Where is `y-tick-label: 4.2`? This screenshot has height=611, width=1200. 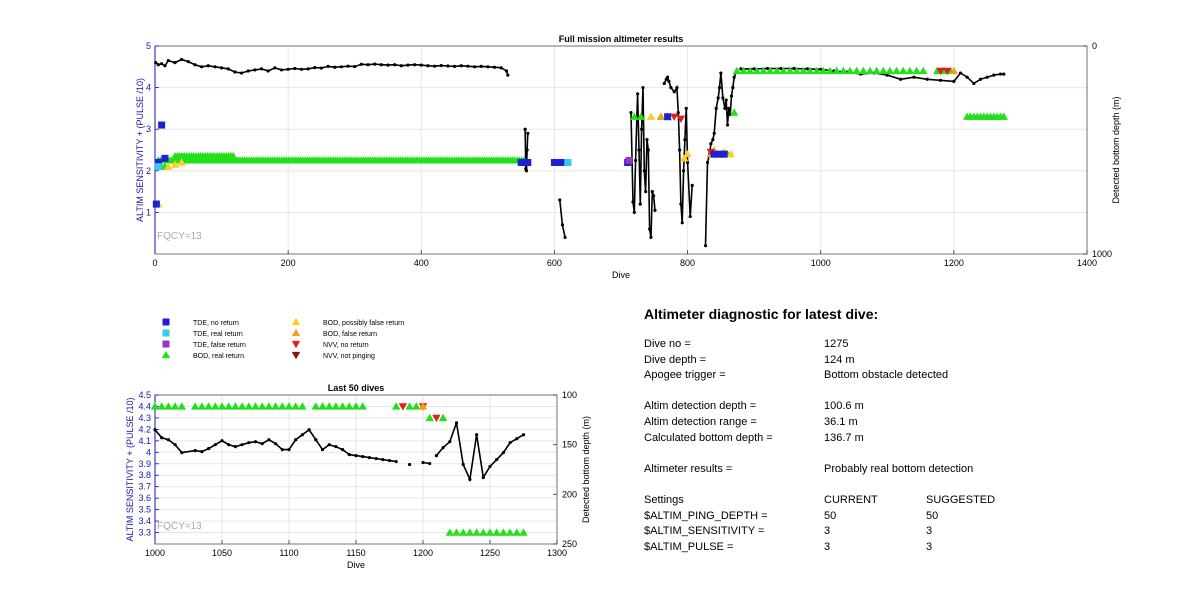 y-tick-label: 4.2 is located at coordinates (144, 429).